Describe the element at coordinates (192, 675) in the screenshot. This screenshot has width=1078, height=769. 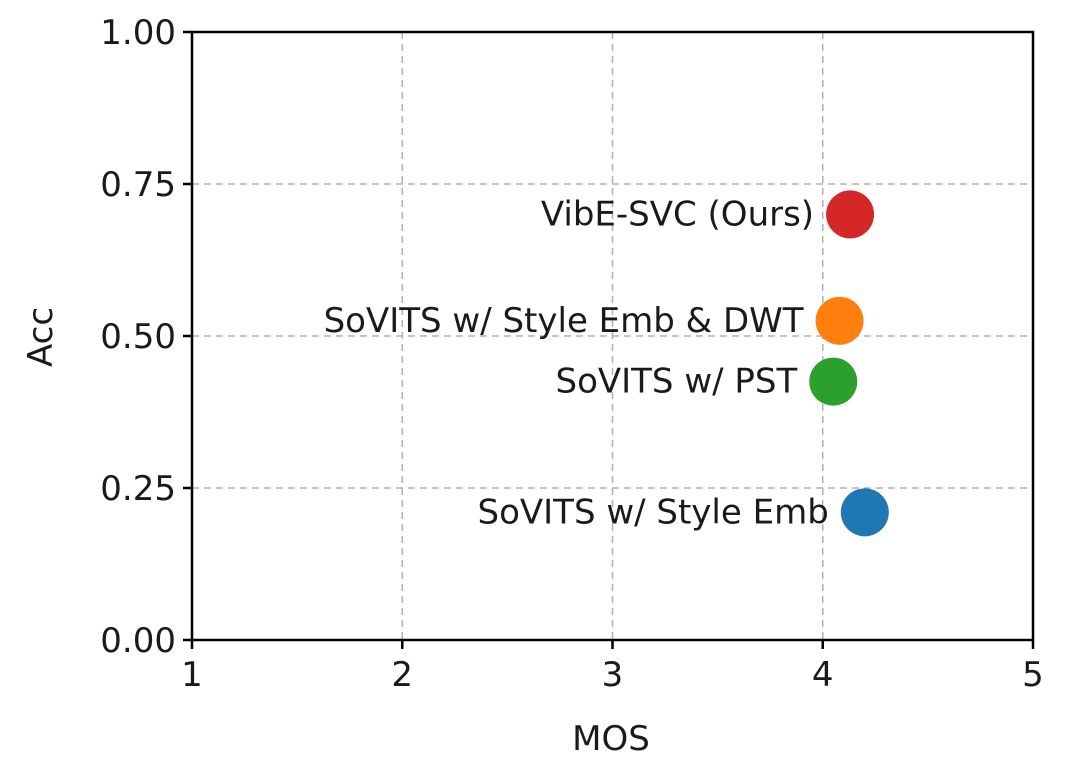
I see `x-tick-label: 1` at that location.